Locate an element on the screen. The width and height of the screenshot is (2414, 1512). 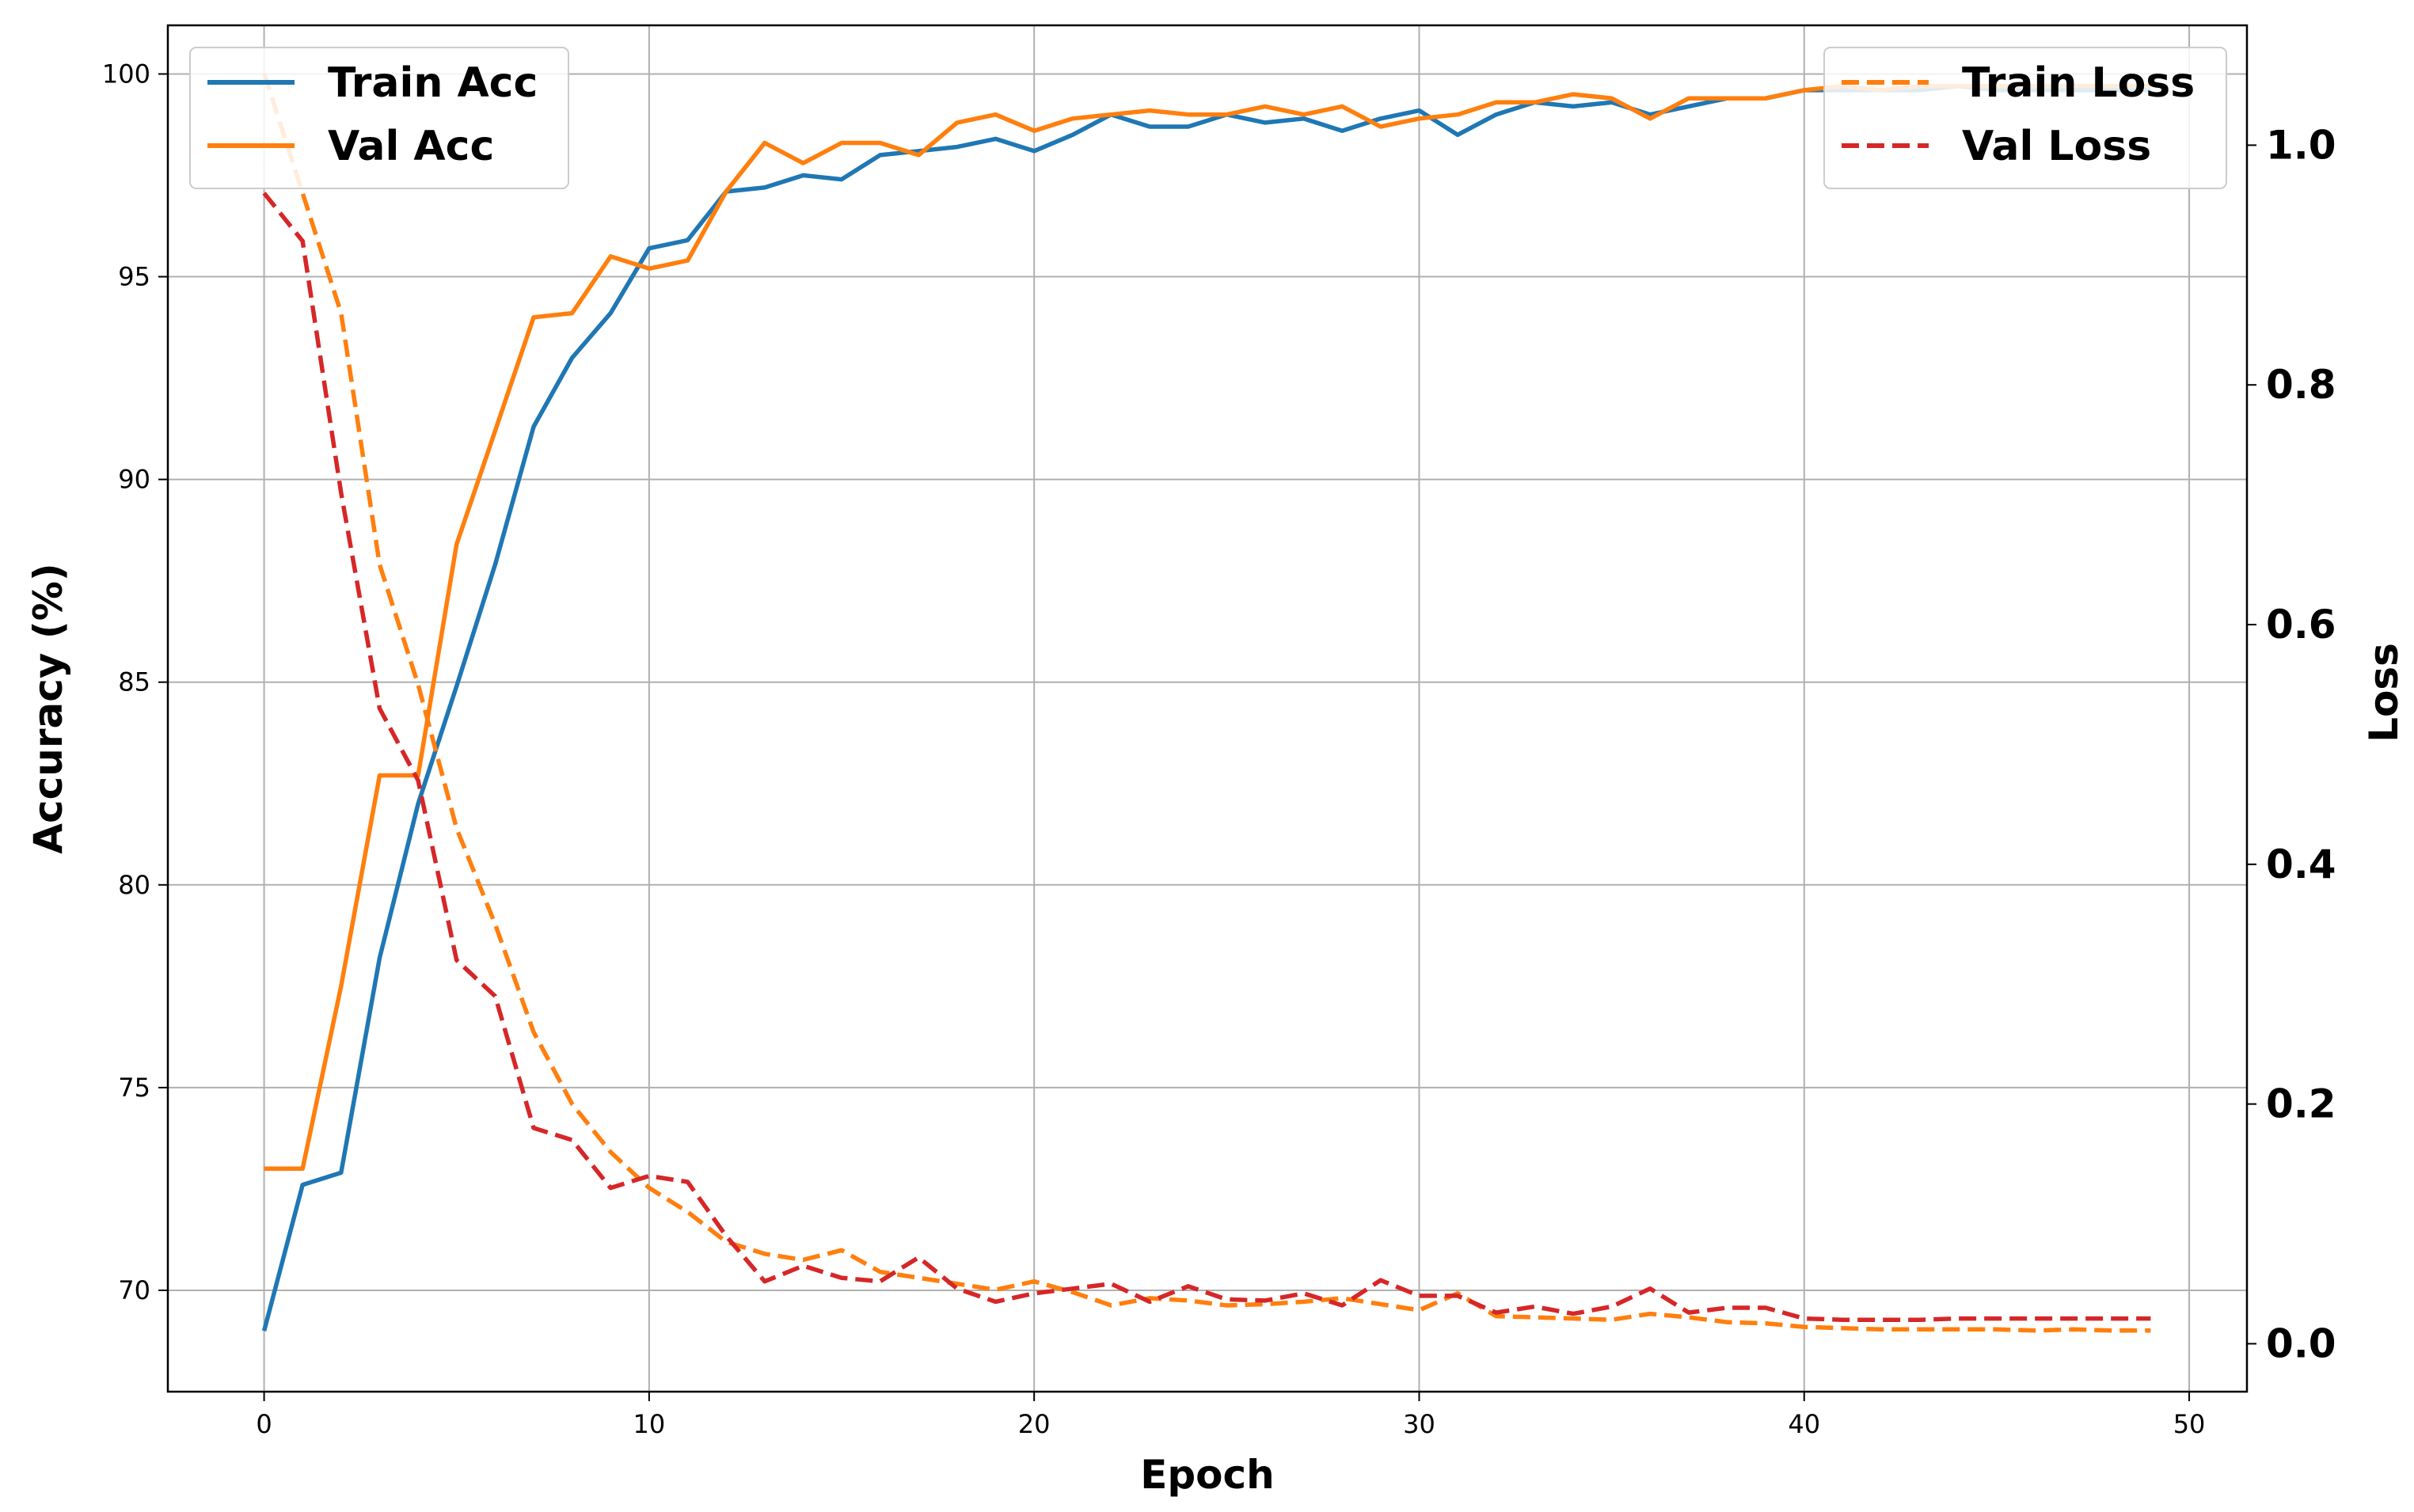
y-right-tick-label: 1.0 is located at coordinates (2301, 145).